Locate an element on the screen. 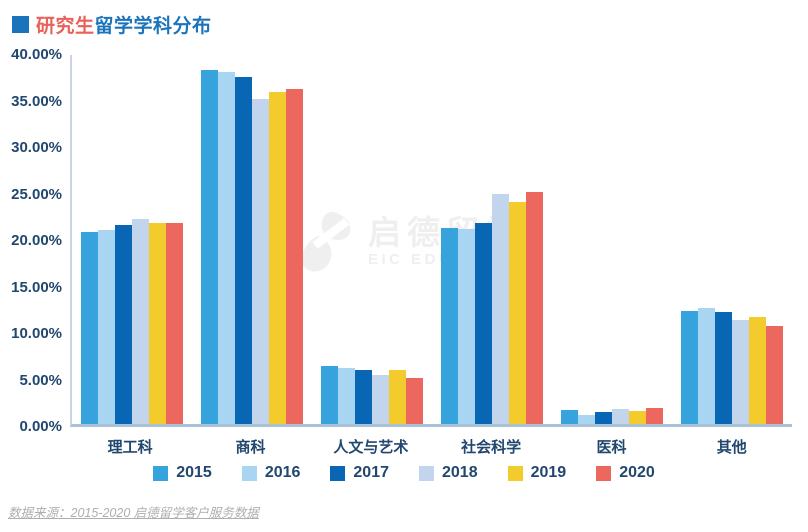 The image size is (808, 532). bar-2017-医科 is located at coordinates (603, 417).